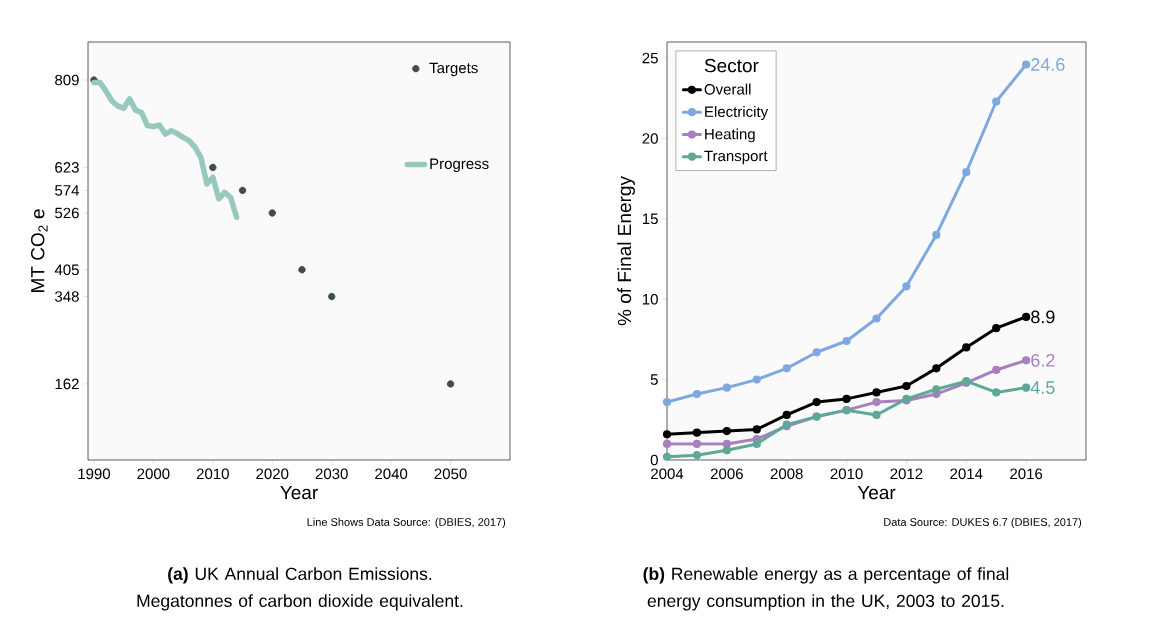 The height and width of the screenshot is (629, 1157). Describe the element at coordinates (726, 474) in the screenshot. I see `x-tick-label: 2006` at that location.